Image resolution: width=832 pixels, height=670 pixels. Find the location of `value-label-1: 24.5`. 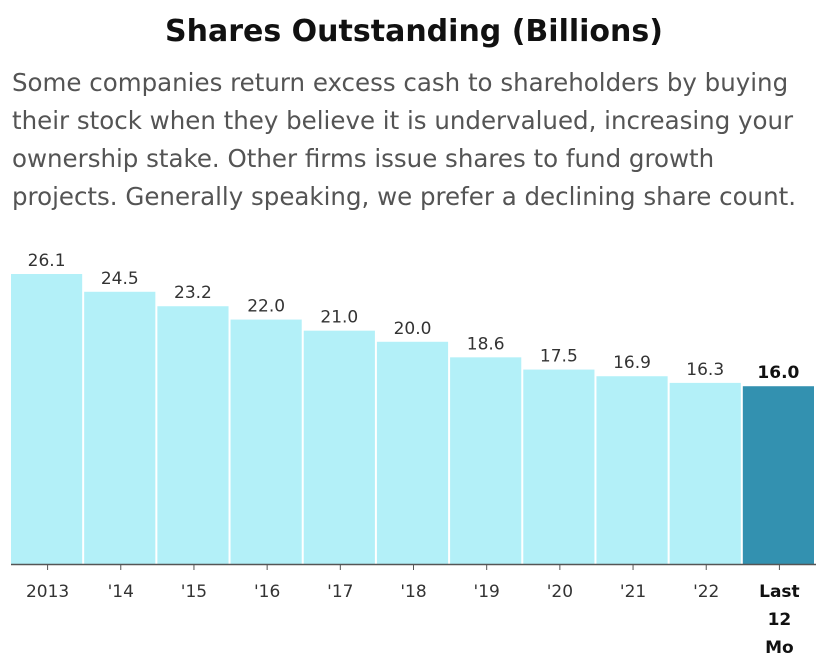

value-label-1: 24.5 is located at coordinates (120, 279).